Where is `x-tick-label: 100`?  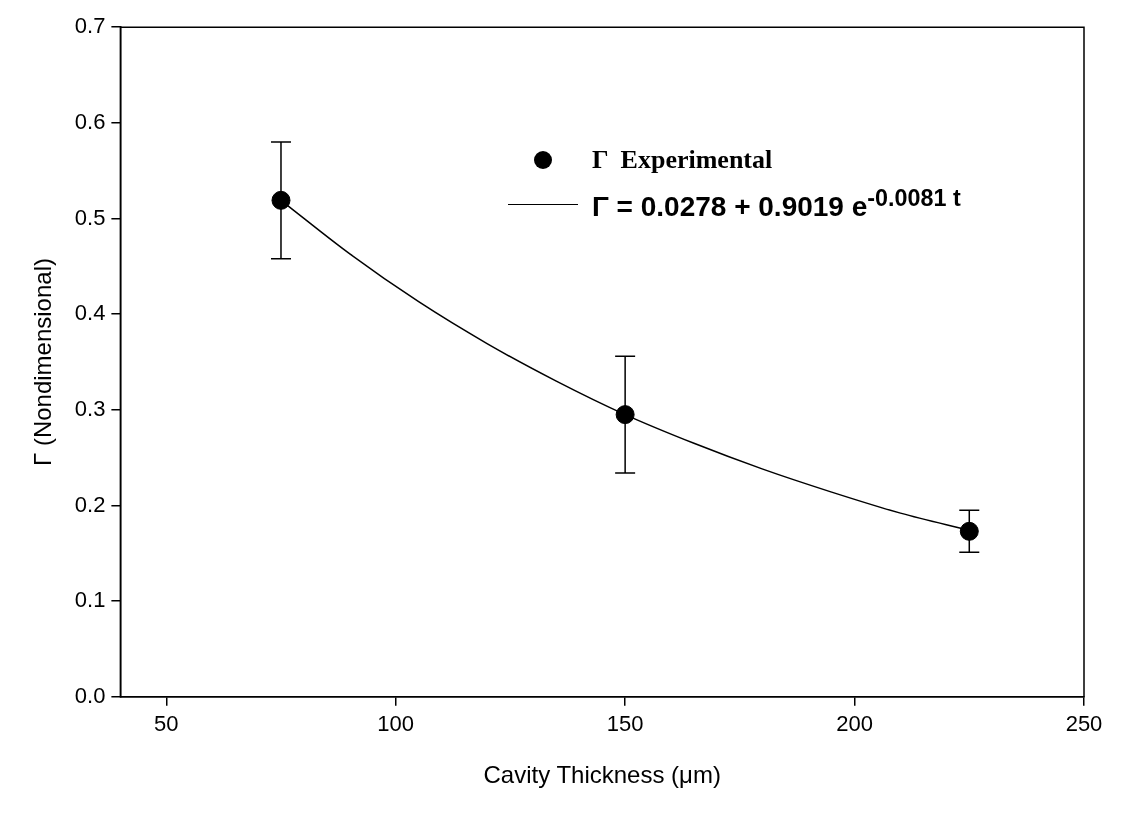 x-tick-label: 100 is located at coordinates (396, 724).